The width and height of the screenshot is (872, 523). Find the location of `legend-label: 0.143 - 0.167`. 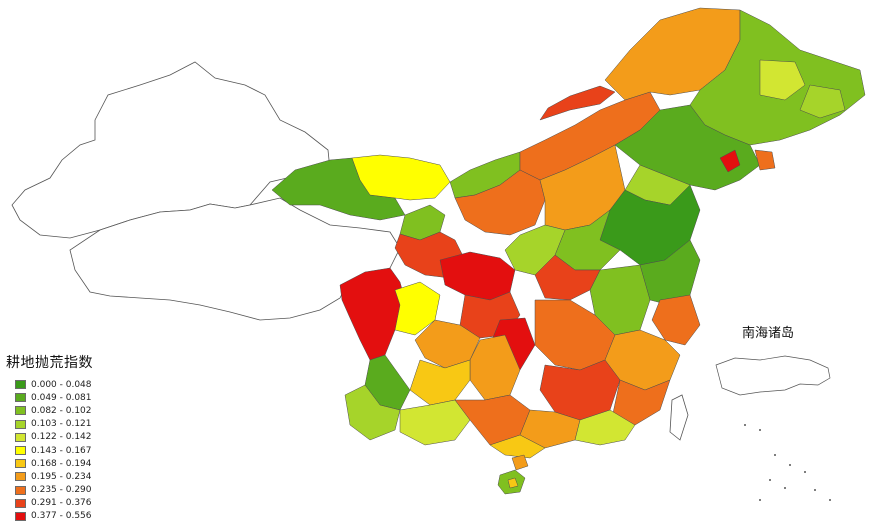

legend-label: 0.143 - 0.167 is located at coordinates (61, 450).